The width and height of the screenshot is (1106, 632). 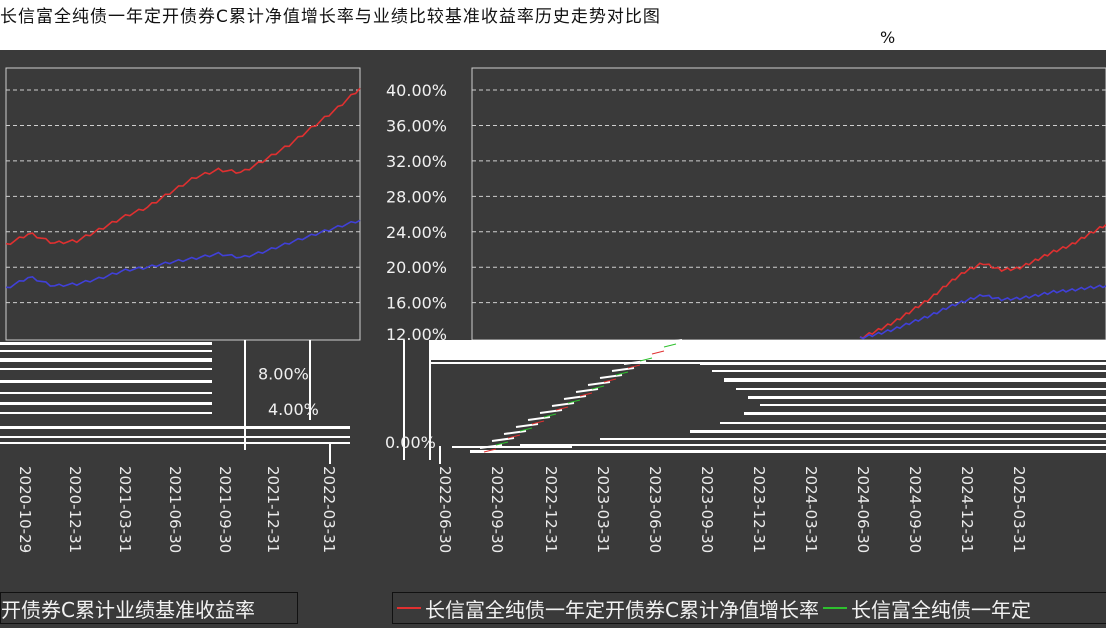 I want to click on unit-label: %, so click(x=888, y=37).